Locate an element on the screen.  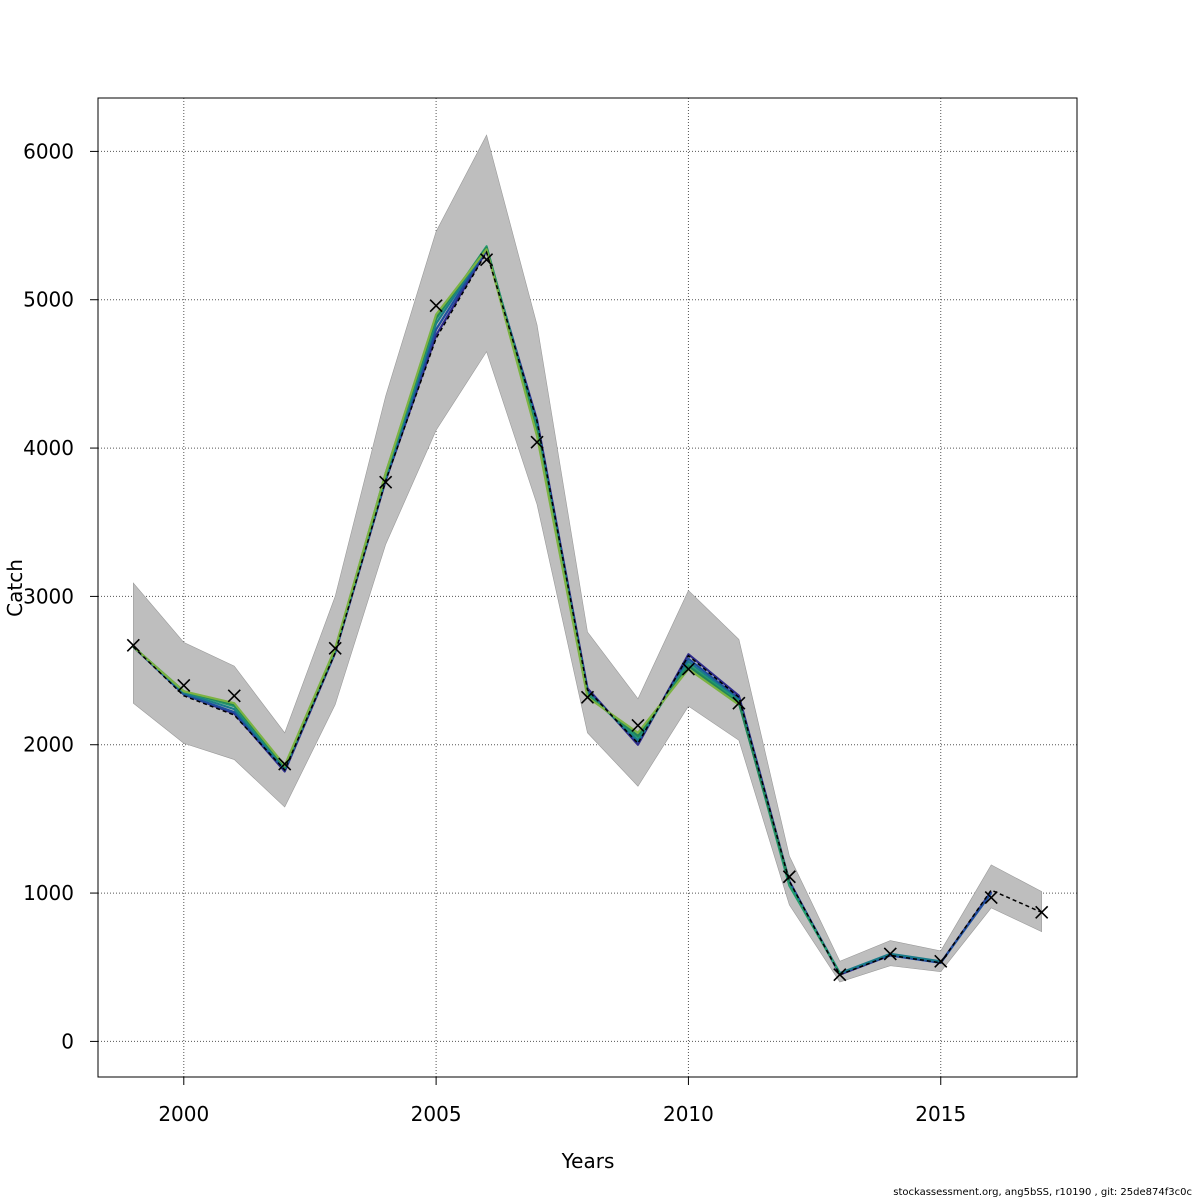
y-axis: 0 1000 2000 3000 4000 5000 6000 is located at coordinates (60, 596).